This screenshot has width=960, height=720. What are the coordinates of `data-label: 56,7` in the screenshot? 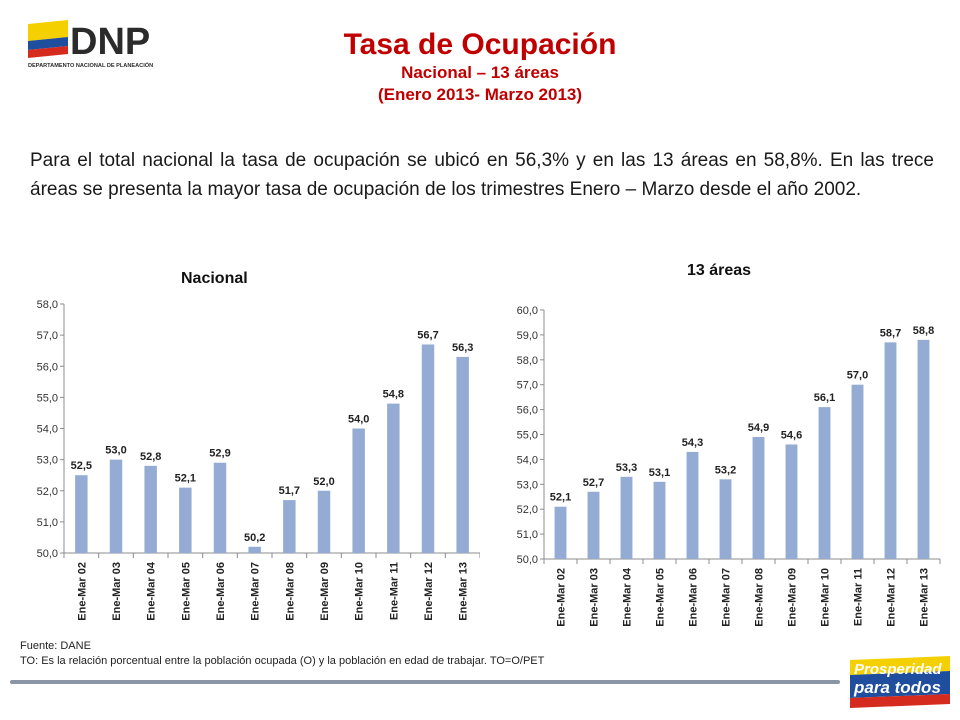 It's located at (427, 335).